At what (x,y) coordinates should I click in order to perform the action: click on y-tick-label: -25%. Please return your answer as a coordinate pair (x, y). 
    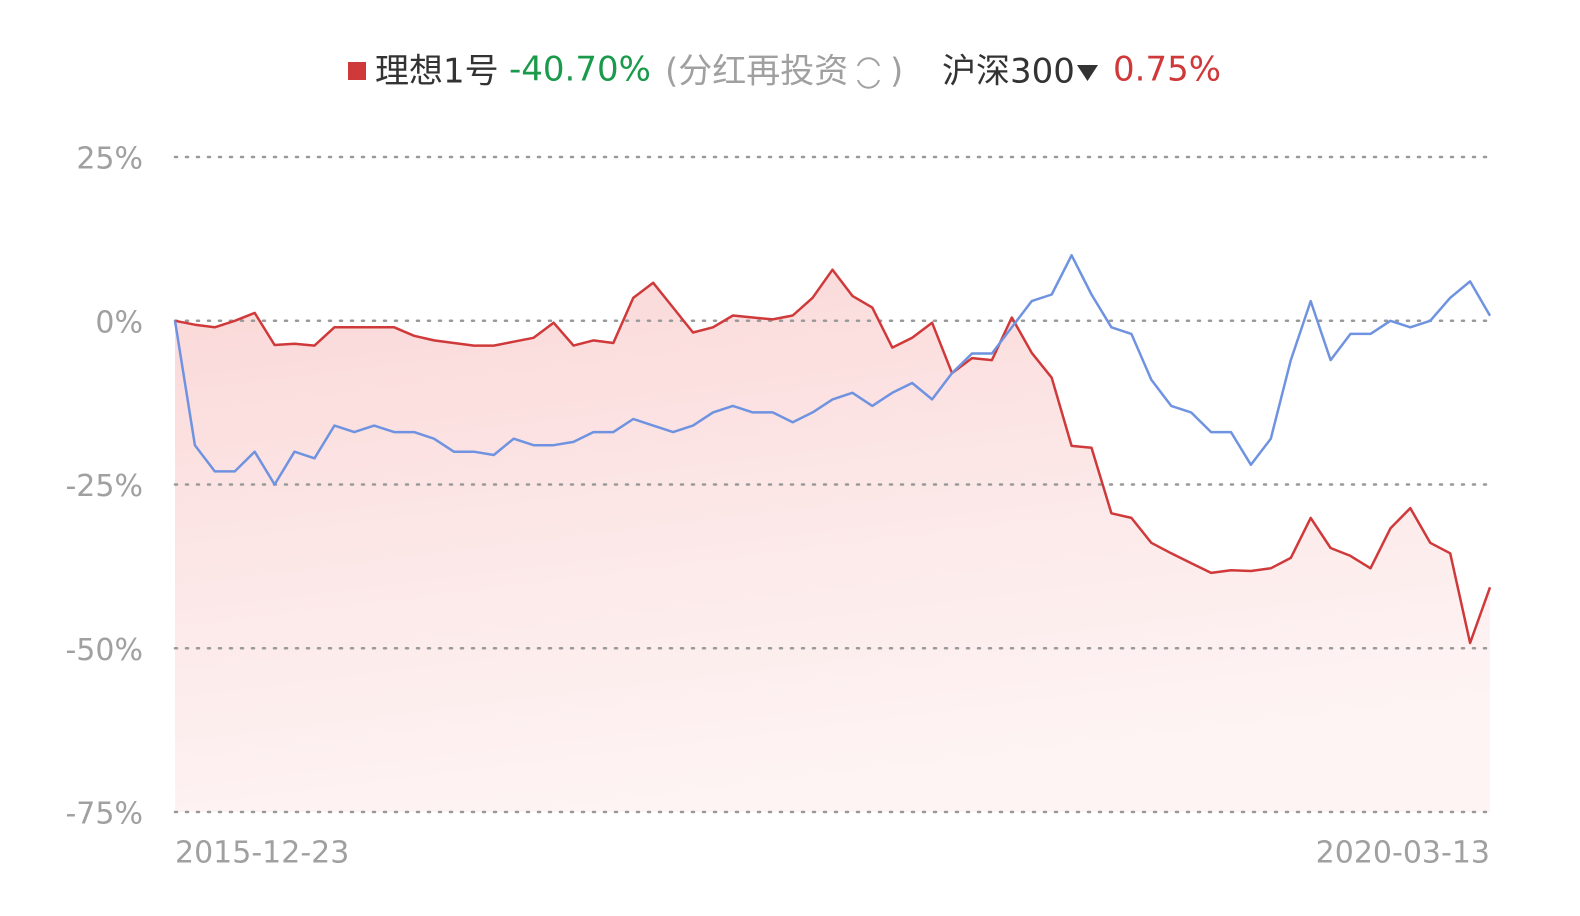
    Looking at the image, I should click on (104, 486).